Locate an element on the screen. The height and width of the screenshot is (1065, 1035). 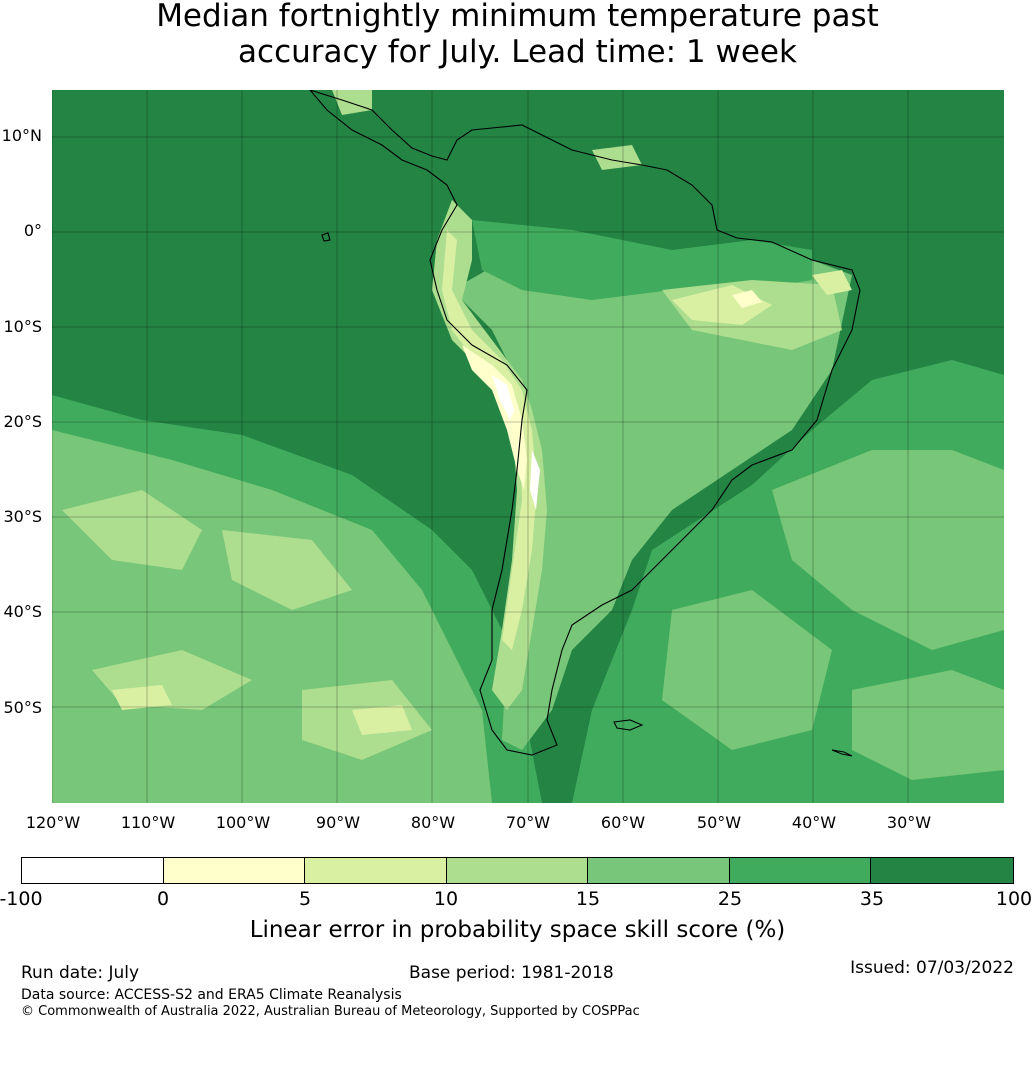
venezuela-light-patch is located at coordinates (617, 157).